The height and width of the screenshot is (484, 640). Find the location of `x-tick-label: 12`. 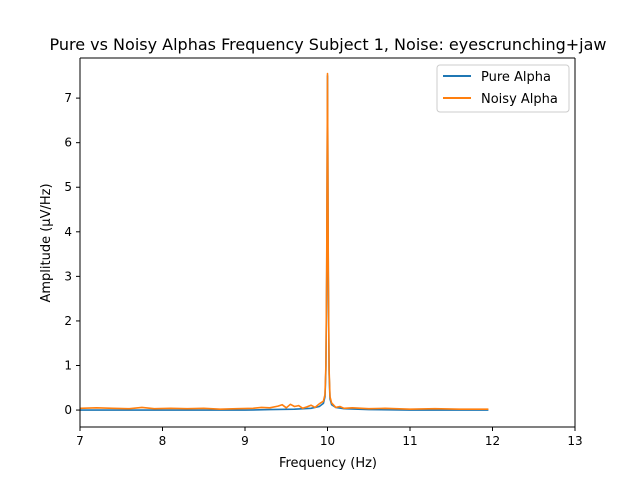

x-tick-label: 12 is located at coordinates (492, 441).